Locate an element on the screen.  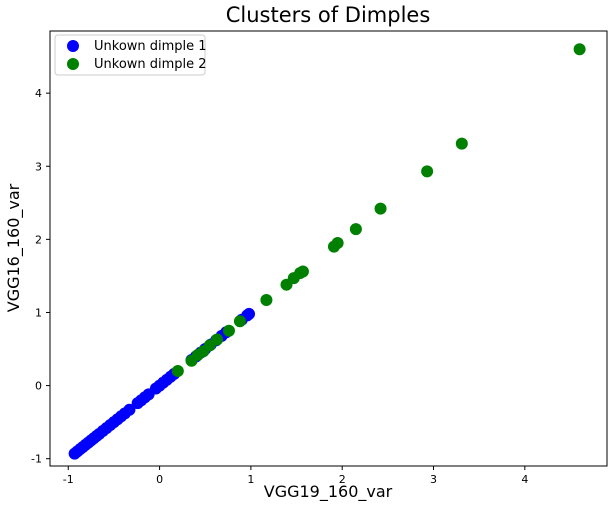
x-tick-label: -1 is located at coordinates (68, 479).